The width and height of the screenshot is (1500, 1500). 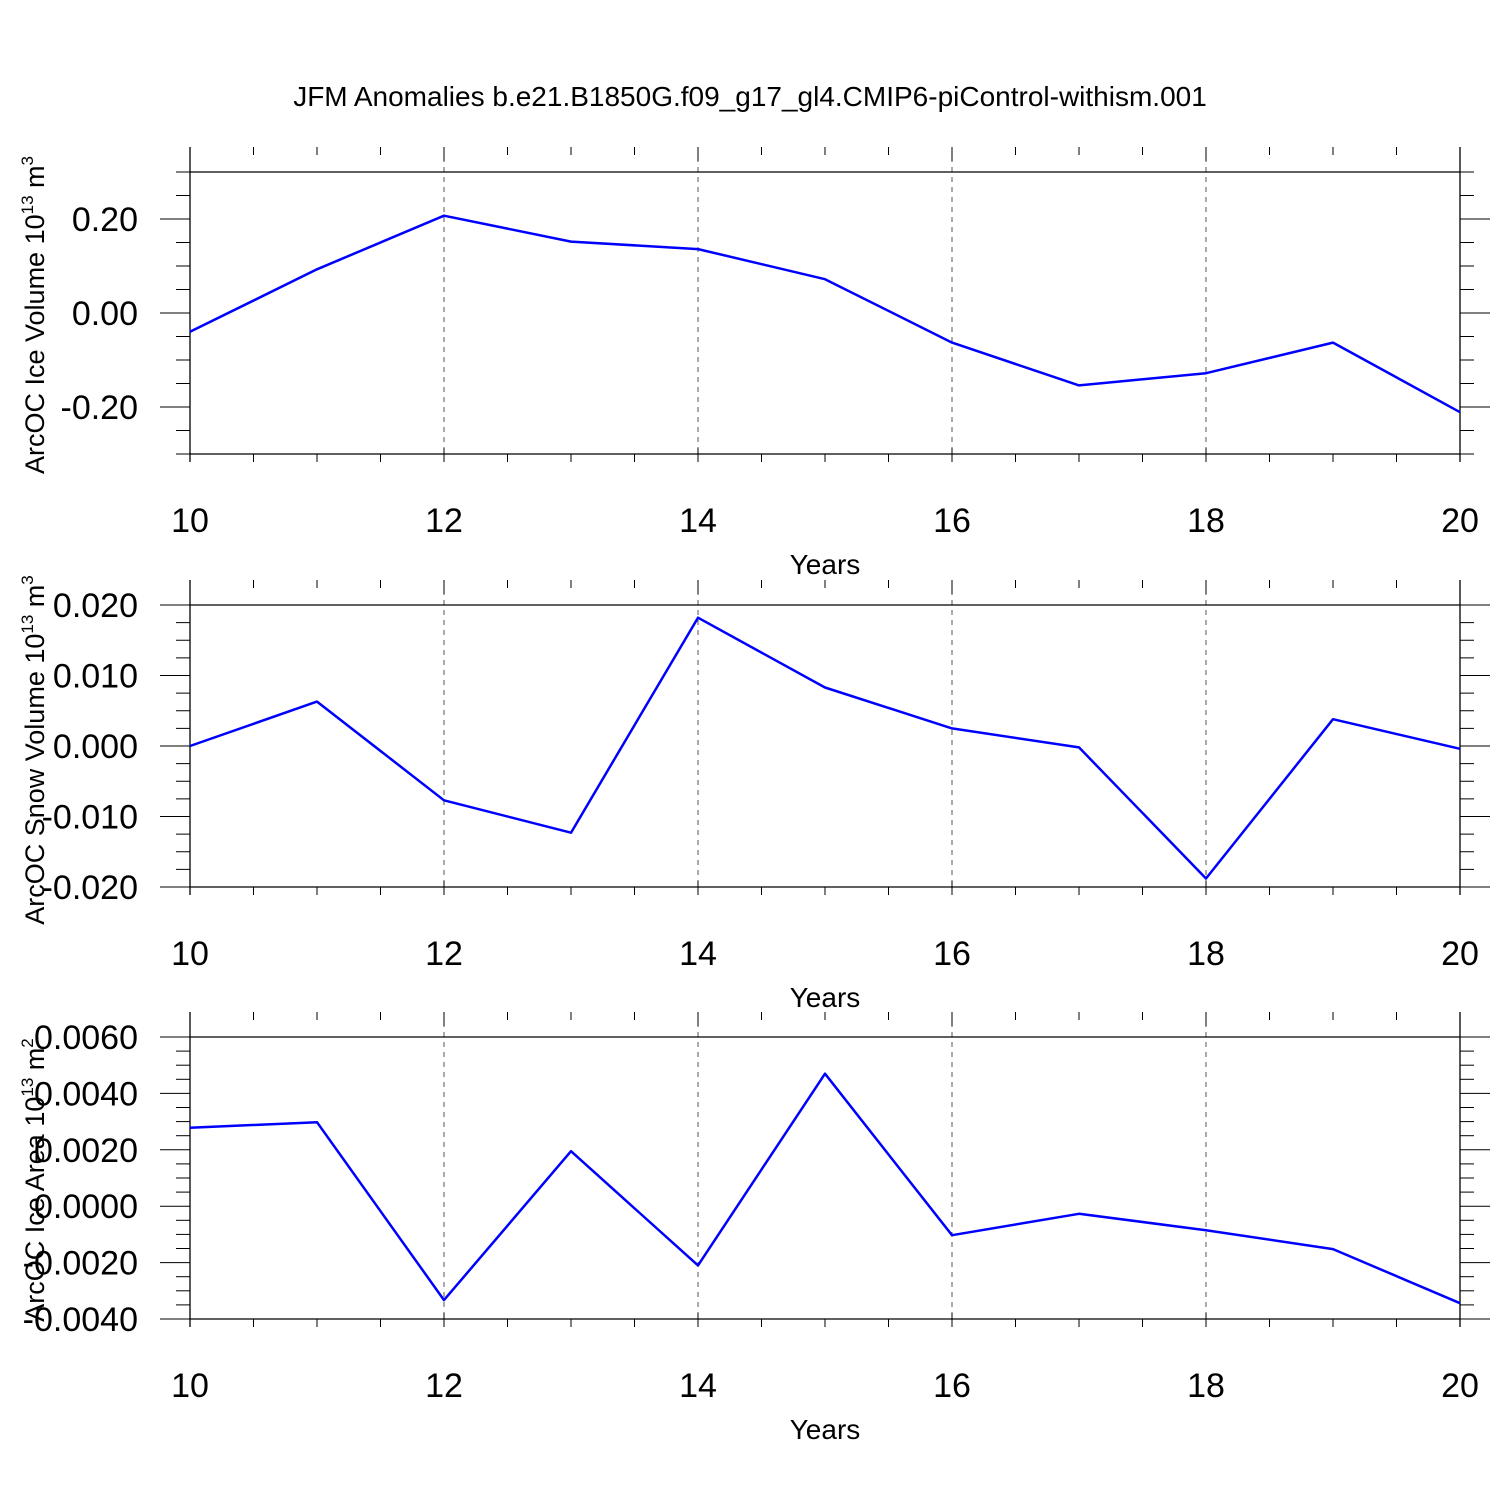 What do you see at coordinates (34, 1180) in the screenshot?
I see `y-axis-label: ArcOC Ice Area 1013 m2` at bounding box center [34, 1180].